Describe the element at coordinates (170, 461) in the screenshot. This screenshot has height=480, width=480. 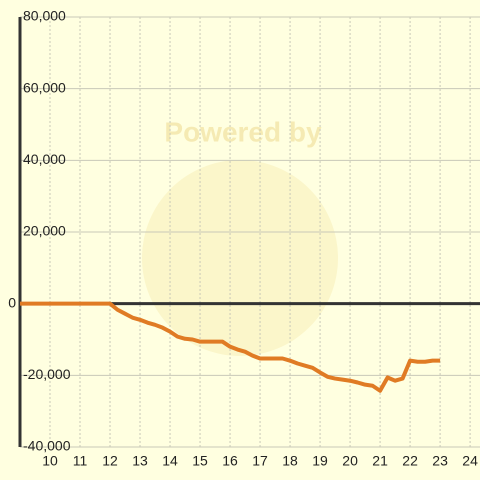
I see `x-tick-label: 14` at that location.